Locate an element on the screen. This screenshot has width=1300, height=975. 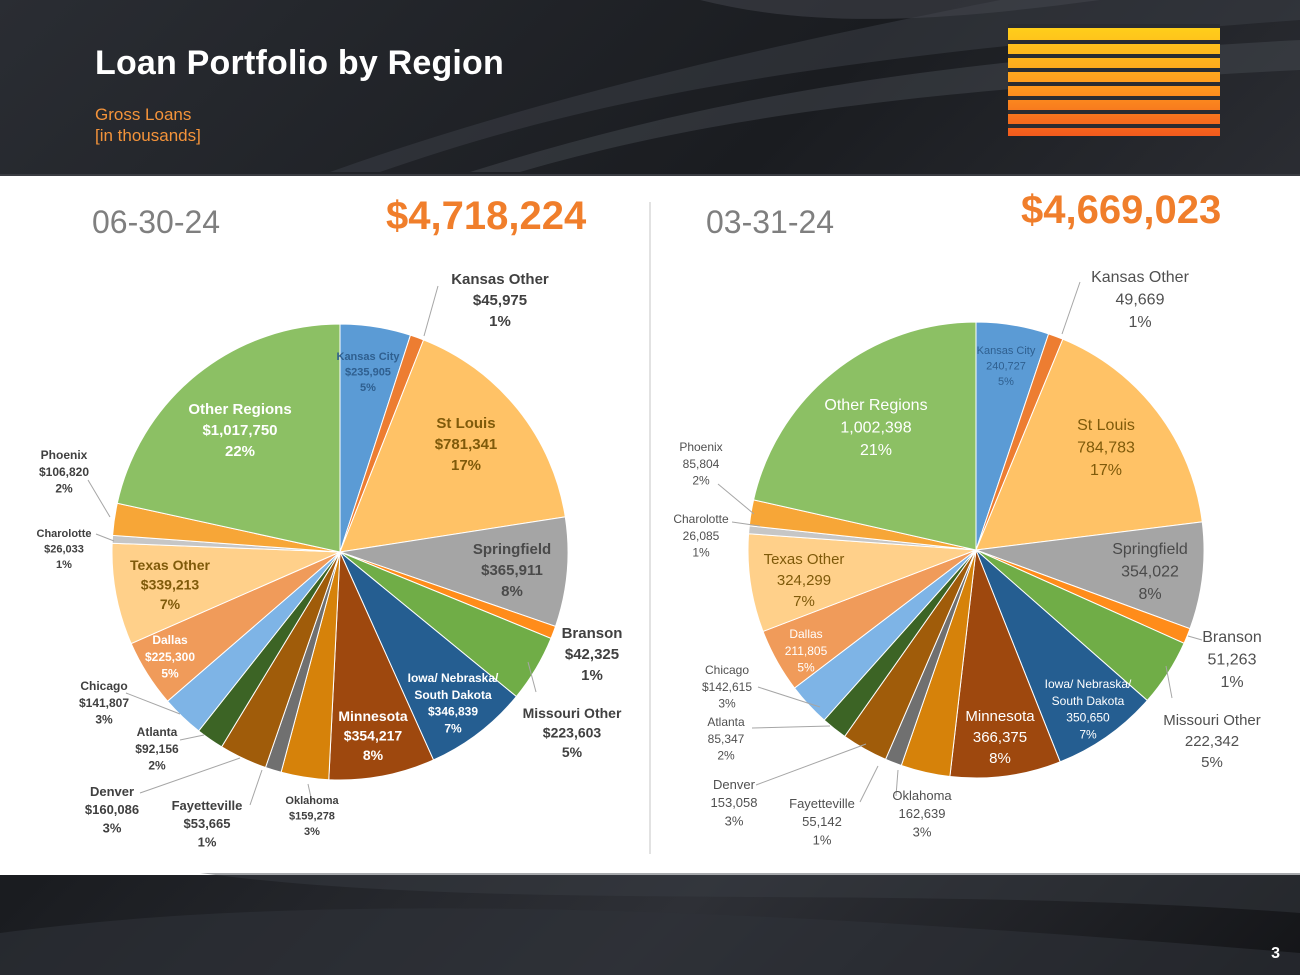
slice-label-texas-other: Texas Other $339,213 7% is located at coordinates (170, 584).